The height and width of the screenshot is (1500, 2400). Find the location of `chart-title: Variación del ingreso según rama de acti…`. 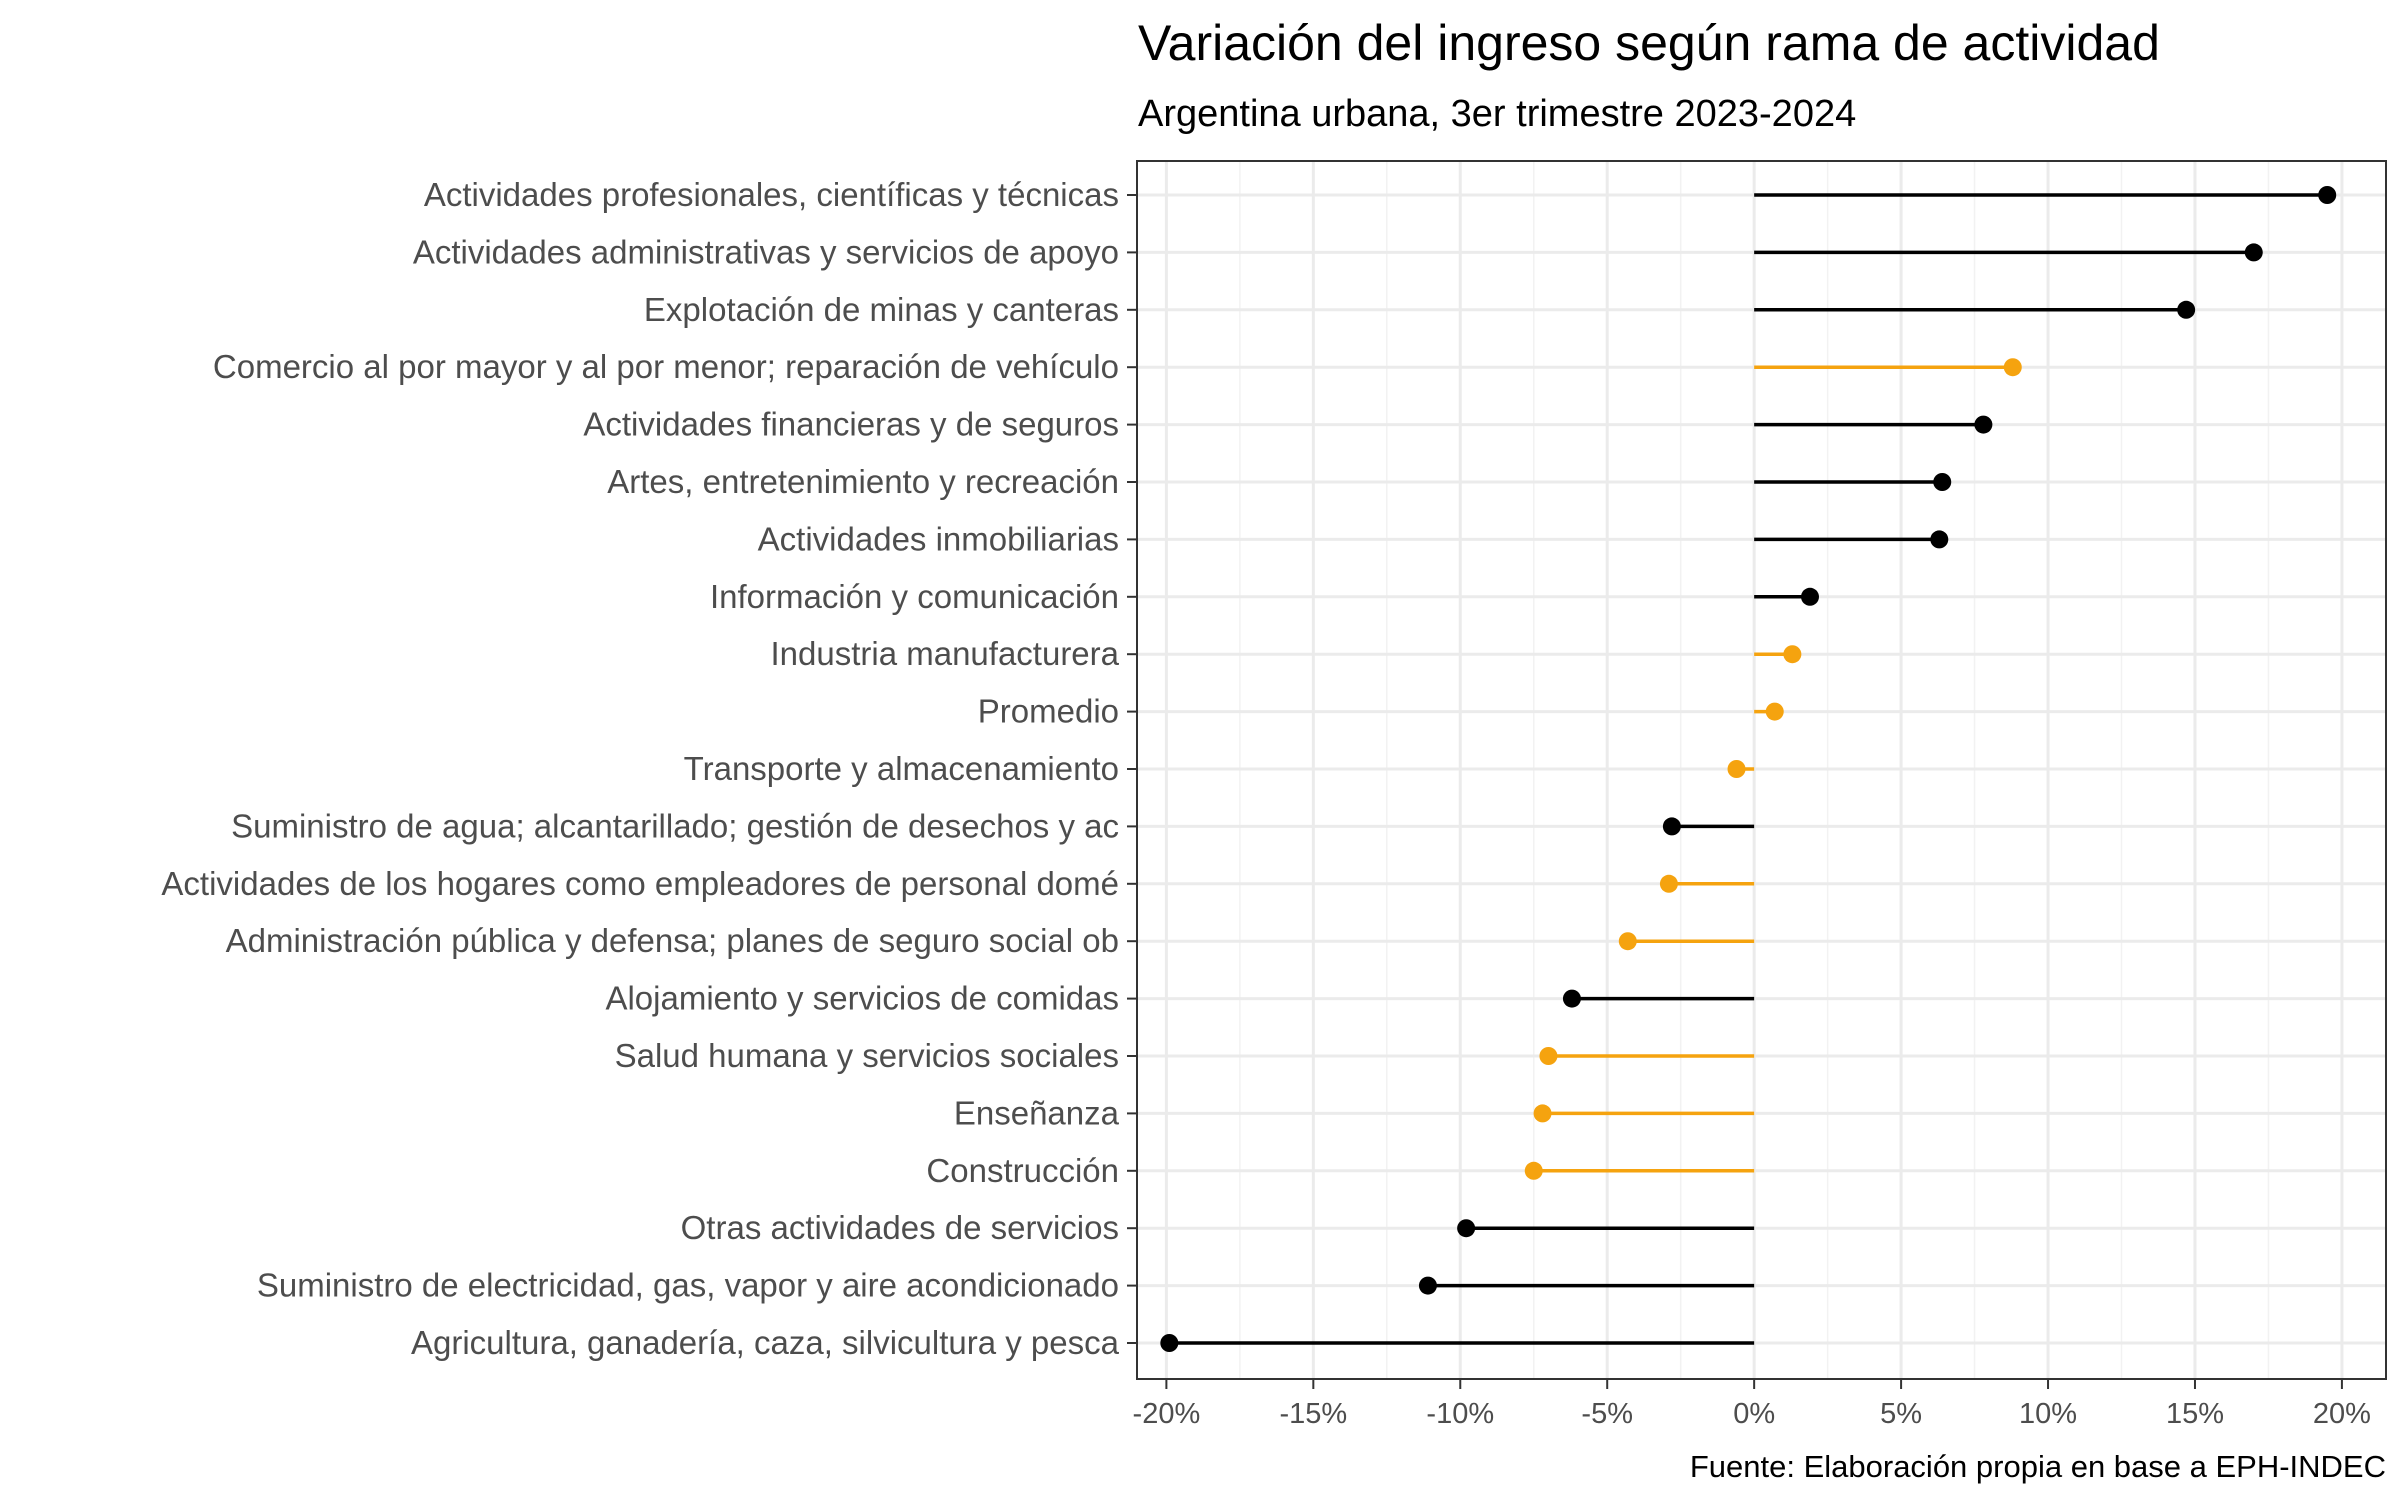

chart-title: Variación del ingreso según rama de acti… is located at coordinates (1649, 43).